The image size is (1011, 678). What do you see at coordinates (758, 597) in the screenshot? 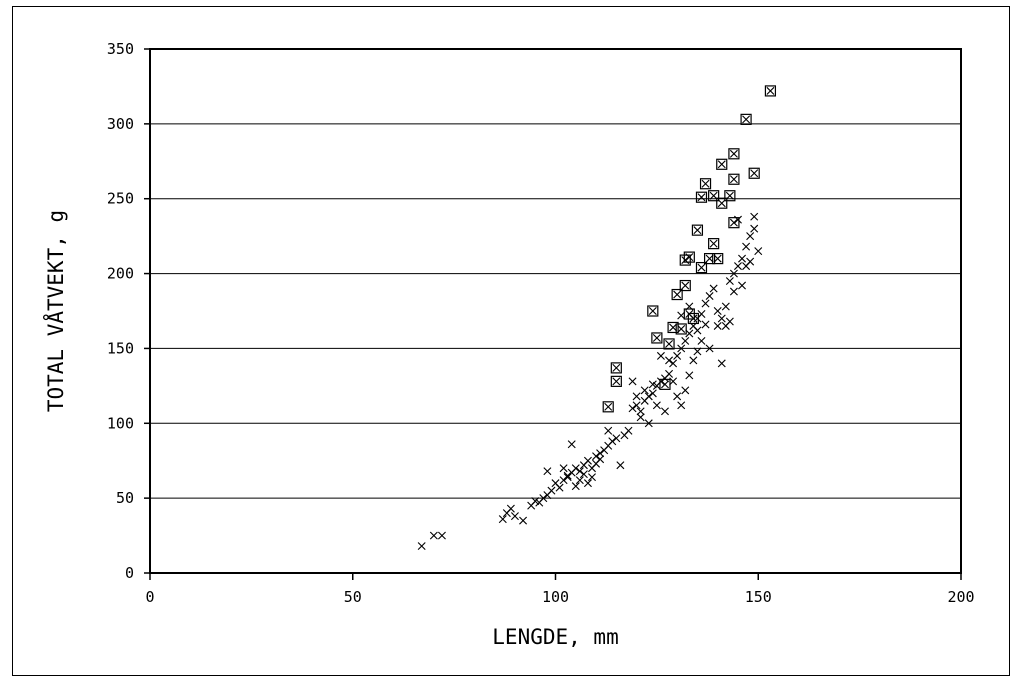
I see `x-tick-label-150: 150` at bounding box center [758, 597].